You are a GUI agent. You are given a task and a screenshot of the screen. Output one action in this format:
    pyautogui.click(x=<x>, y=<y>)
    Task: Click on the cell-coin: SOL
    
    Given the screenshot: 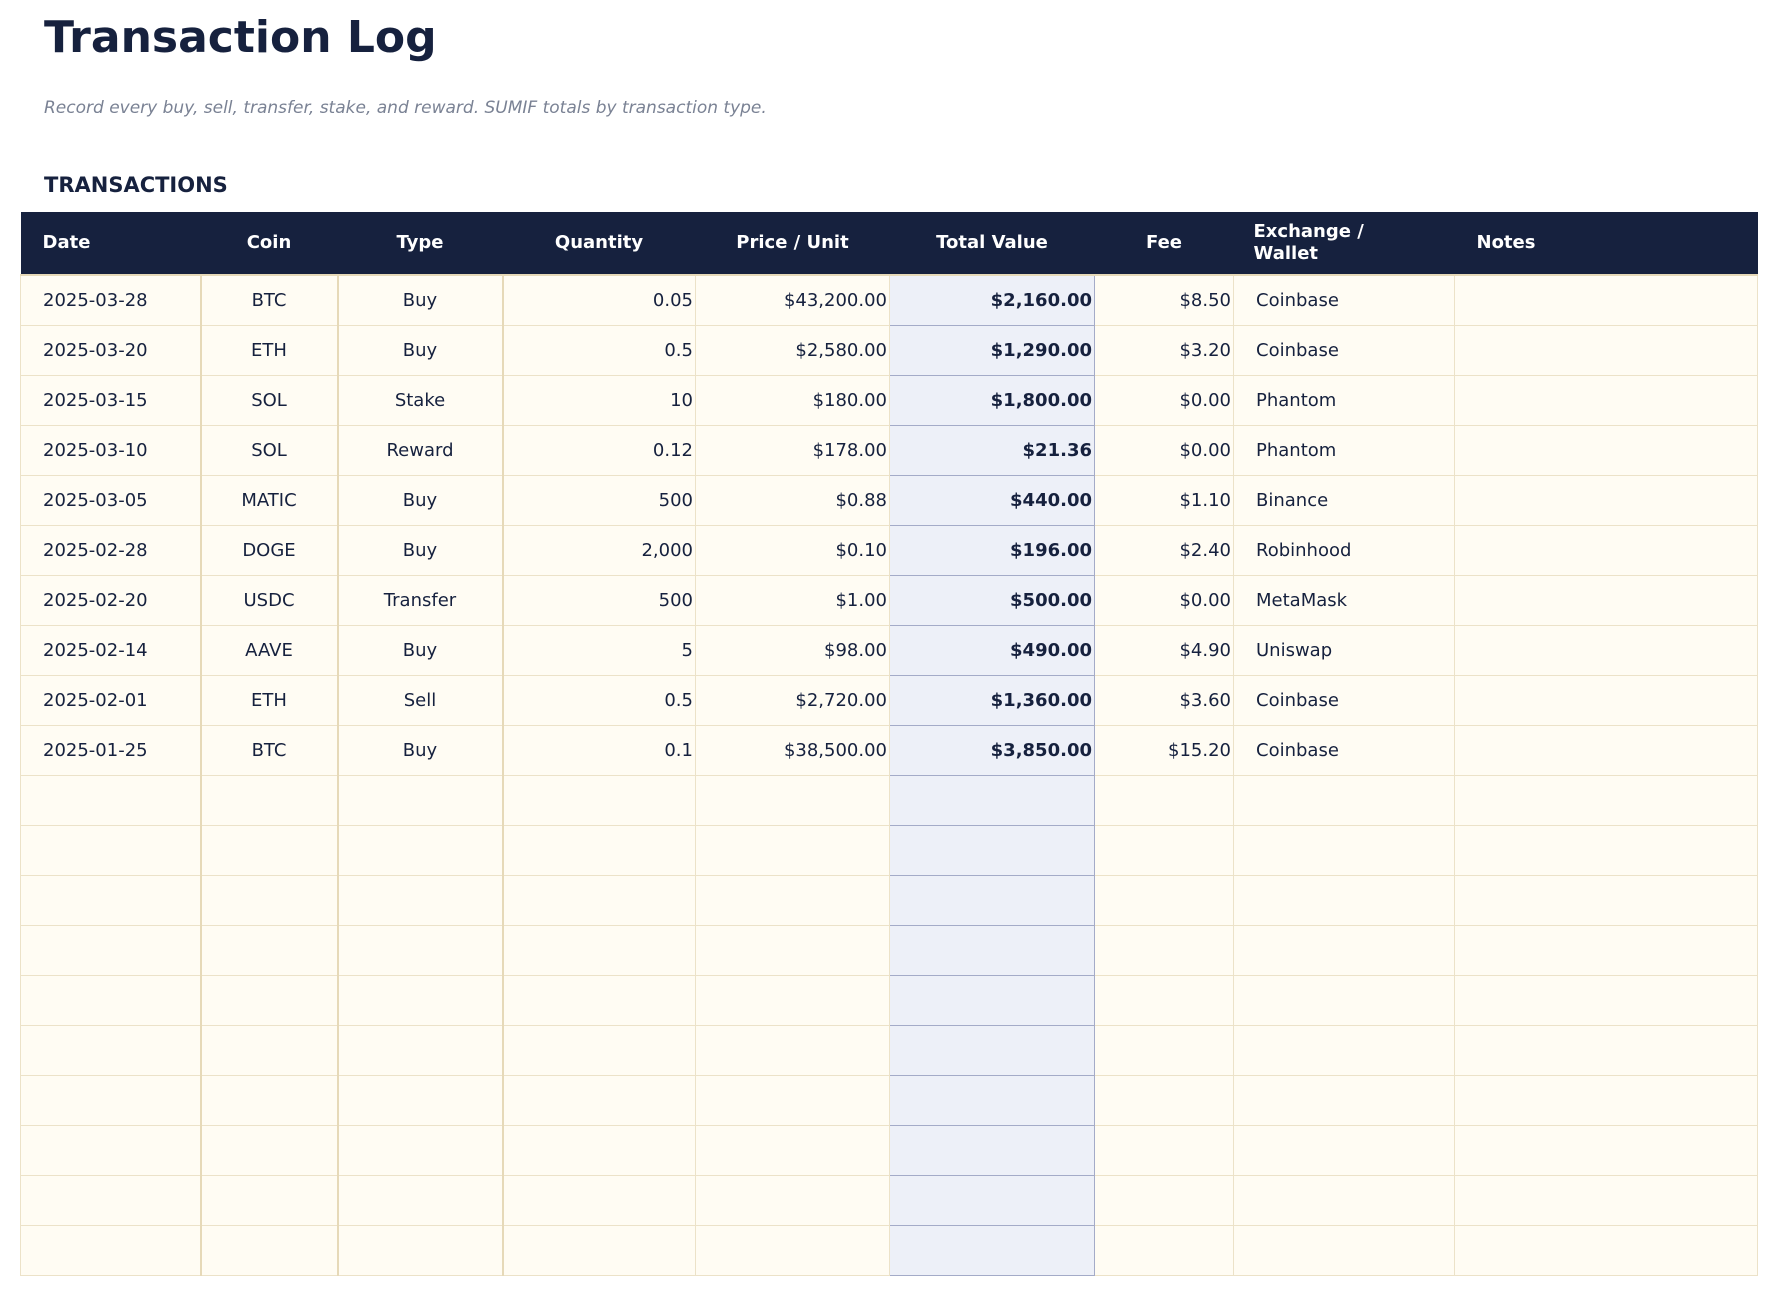 What is the action you would take?
    pyautogui.click(x=268, y=450)
    